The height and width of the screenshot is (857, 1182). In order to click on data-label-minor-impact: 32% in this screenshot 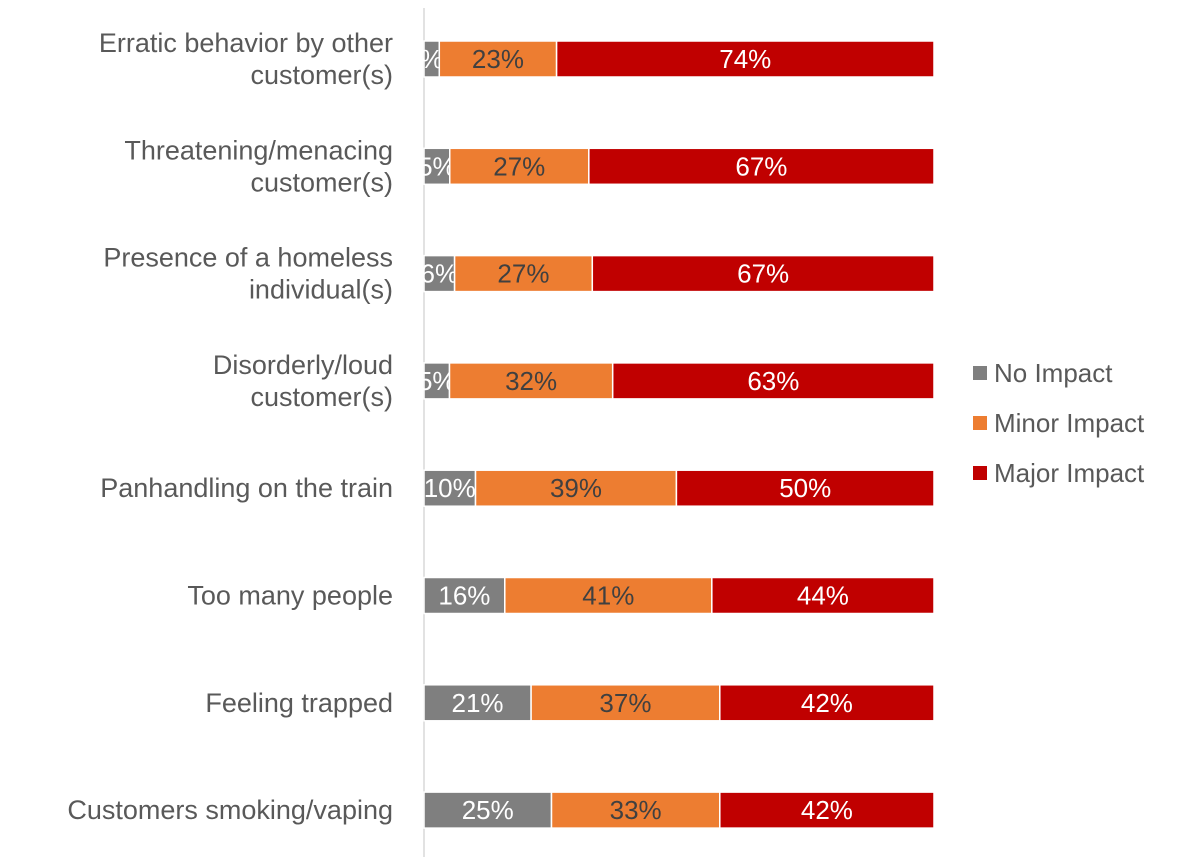, I will do `click(531, 381)`.